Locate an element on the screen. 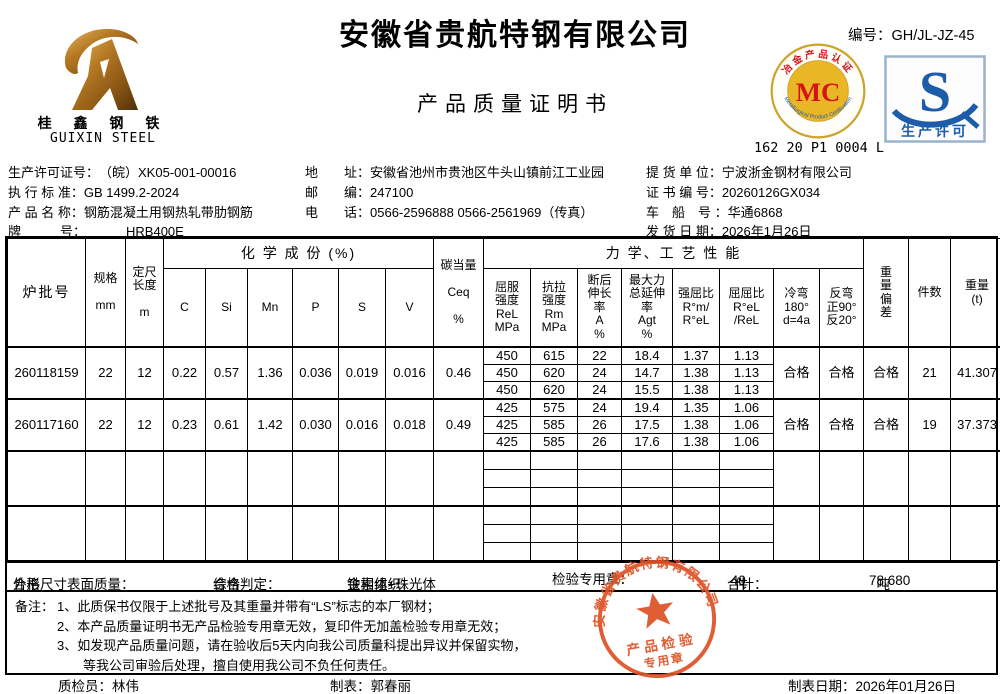  summary-total-weight: 78.680 吨 is located at coordinates (890, 582).